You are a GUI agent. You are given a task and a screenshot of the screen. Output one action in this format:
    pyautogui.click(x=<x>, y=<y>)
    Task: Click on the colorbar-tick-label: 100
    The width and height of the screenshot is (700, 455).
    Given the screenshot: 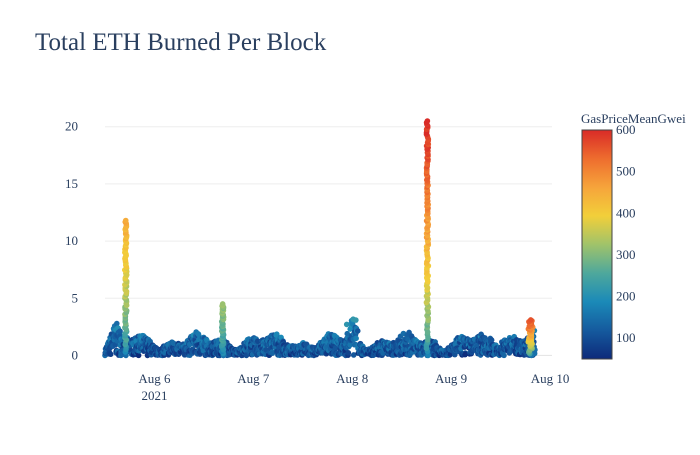 What is the action you would take?
    pyautogui.click(x=626, y=337)
    